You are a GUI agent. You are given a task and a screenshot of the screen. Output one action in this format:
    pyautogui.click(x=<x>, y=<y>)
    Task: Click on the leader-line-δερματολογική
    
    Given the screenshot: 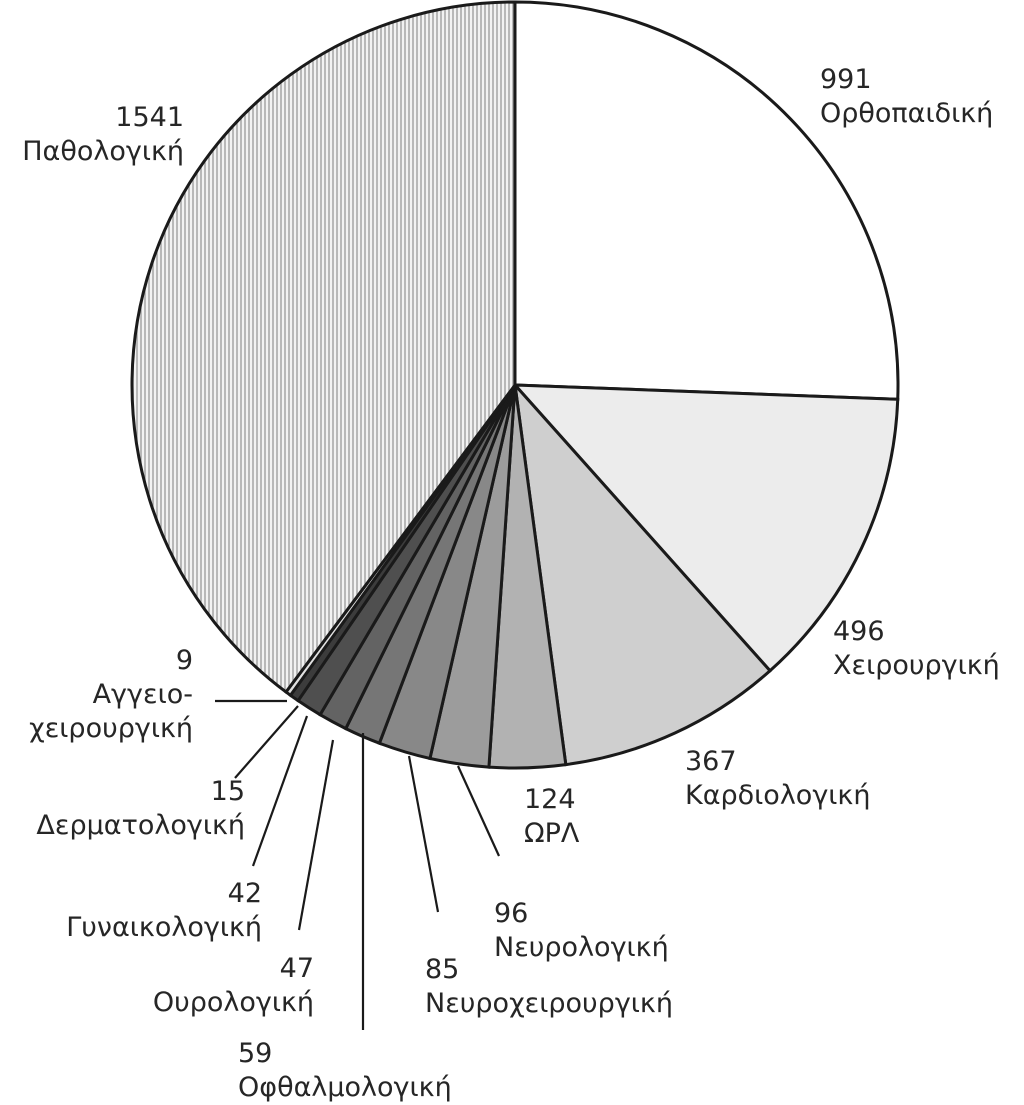 What is the action you would take?
    pyautogui.click(x=266, y=742)
    